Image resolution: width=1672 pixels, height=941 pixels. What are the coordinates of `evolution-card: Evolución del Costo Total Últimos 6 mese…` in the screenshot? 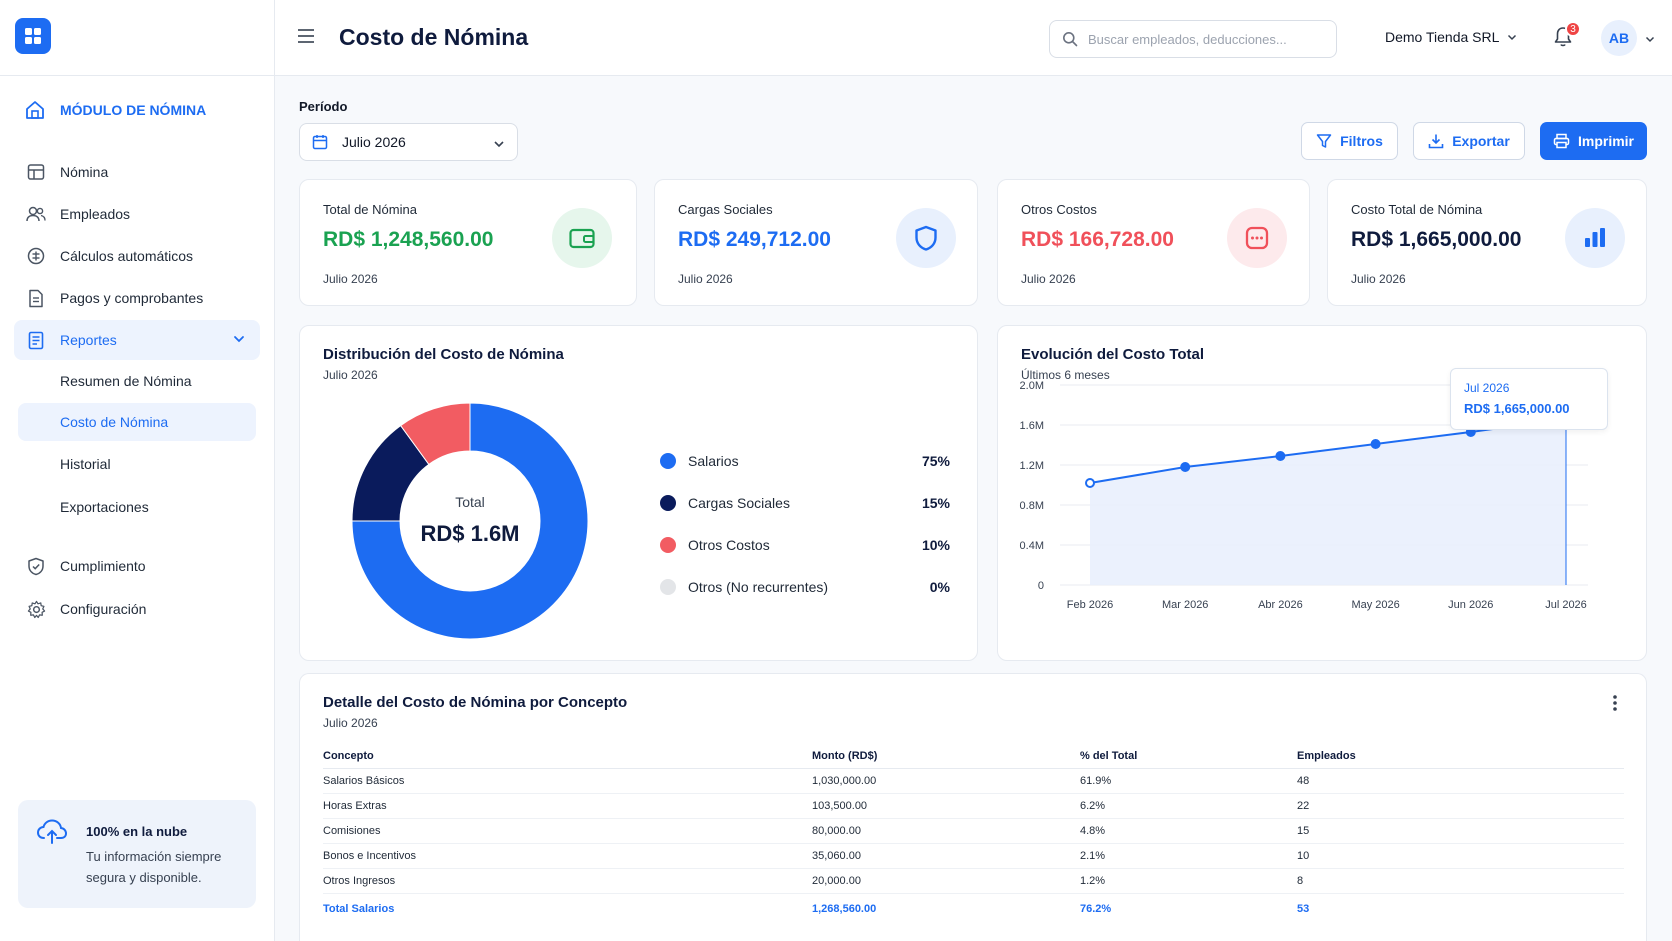 It's located at (1322, 493).